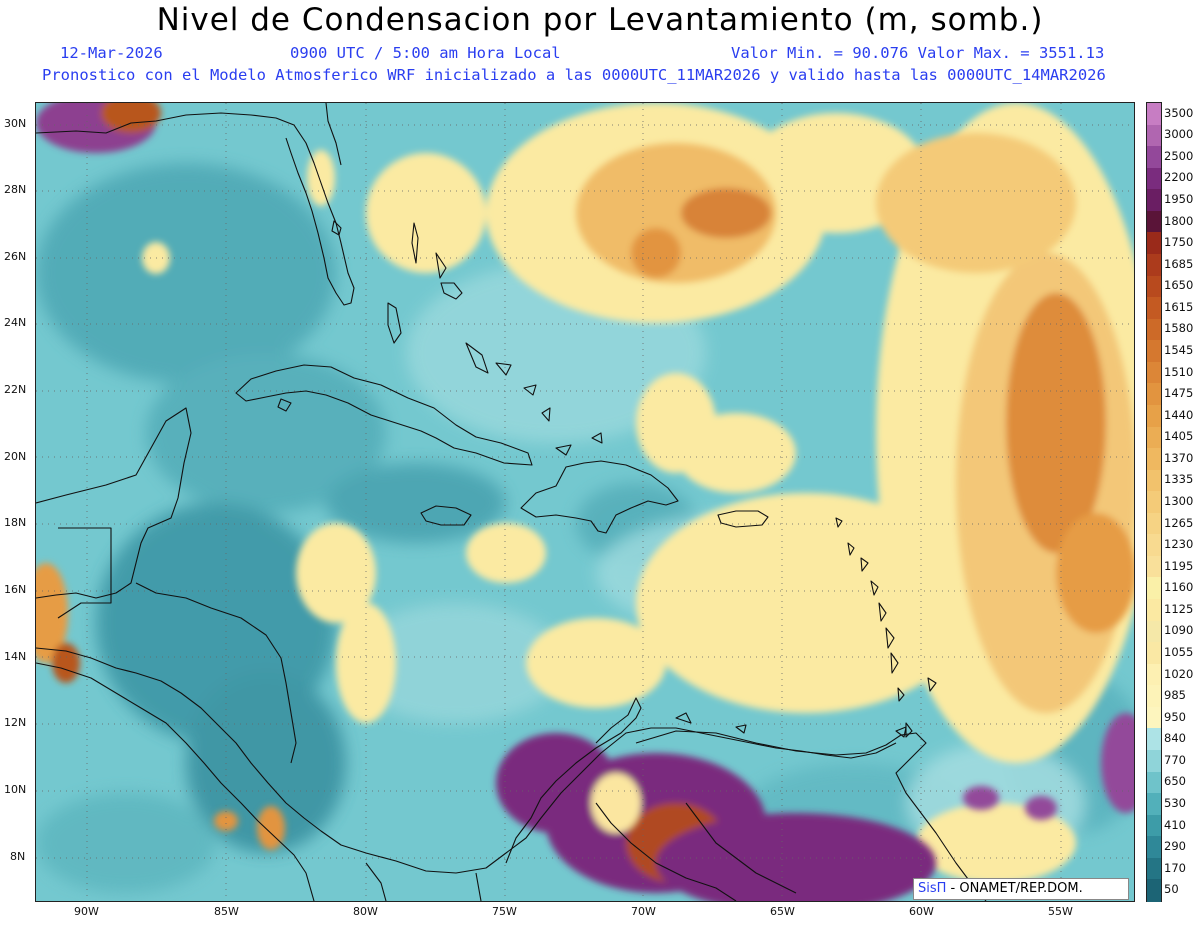 The image size is (1200, 927). What do you see at coordinates (15, 322) in the screenshot?
I see `lat-label: 24N` at bounding box center [15, 322].